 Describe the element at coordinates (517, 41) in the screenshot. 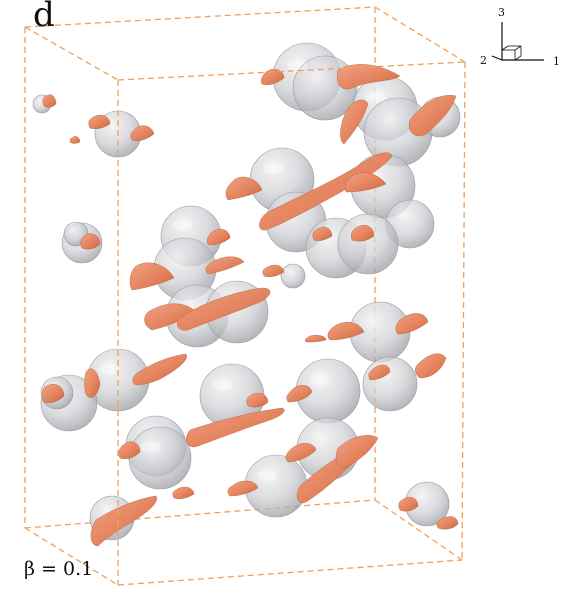

I see `axis-triad` at that location.